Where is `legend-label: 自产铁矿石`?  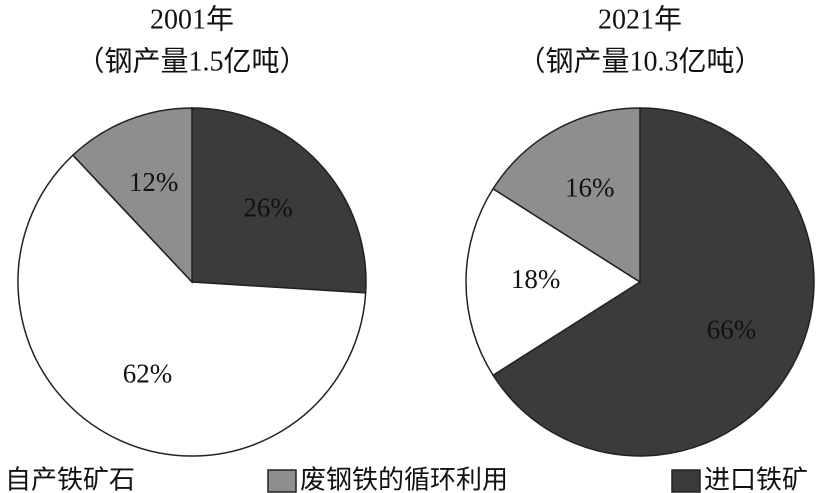
legend-label: 自产铁矿石 is located at coordinates (70, 479).